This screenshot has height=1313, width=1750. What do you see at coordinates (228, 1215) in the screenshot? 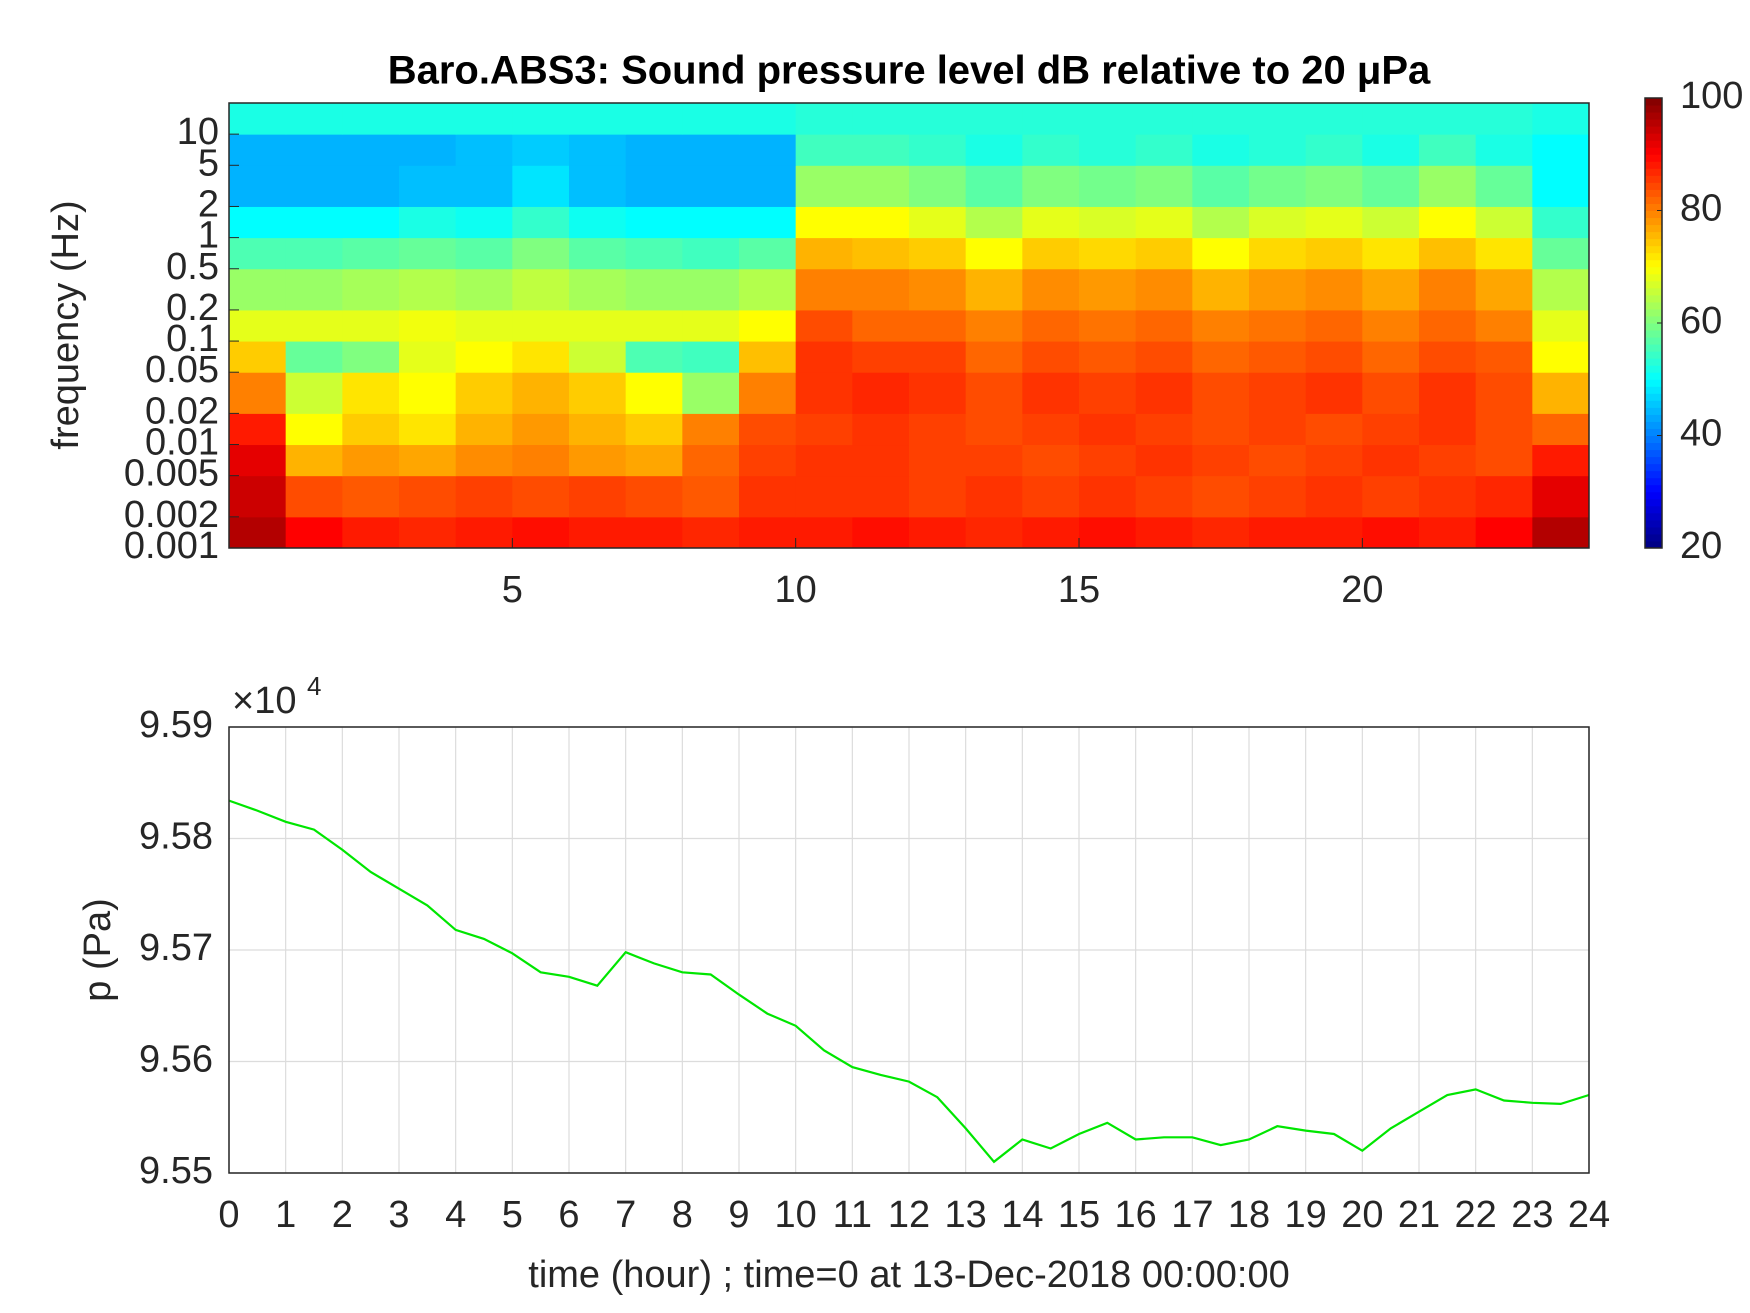
I see `x-tick-label: 0` at bounding box center [228, 1215].